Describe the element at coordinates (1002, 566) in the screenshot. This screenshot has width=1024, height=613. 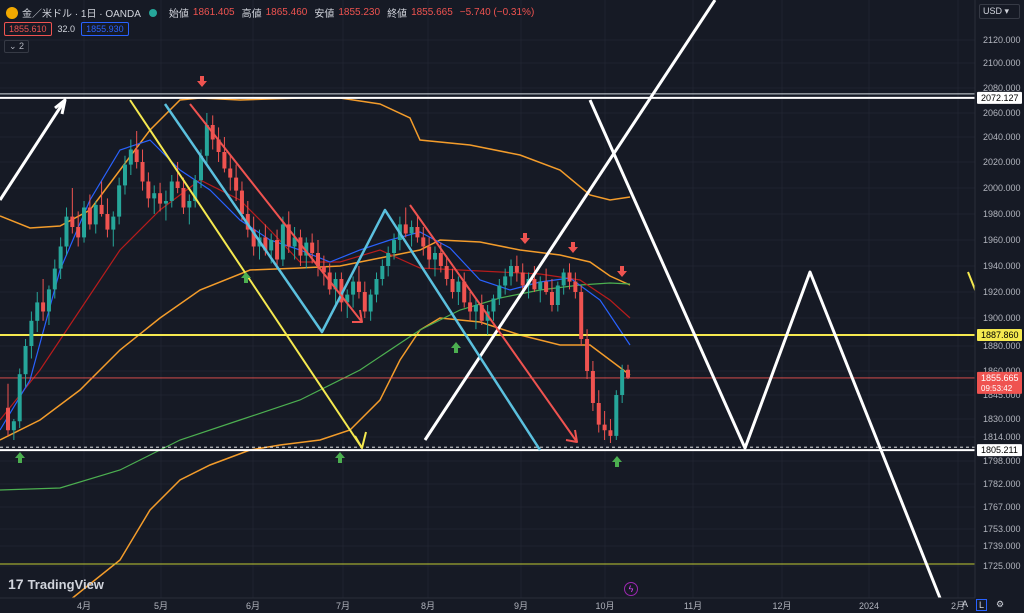
I see `y-tick-label: 1725.000` at that location.